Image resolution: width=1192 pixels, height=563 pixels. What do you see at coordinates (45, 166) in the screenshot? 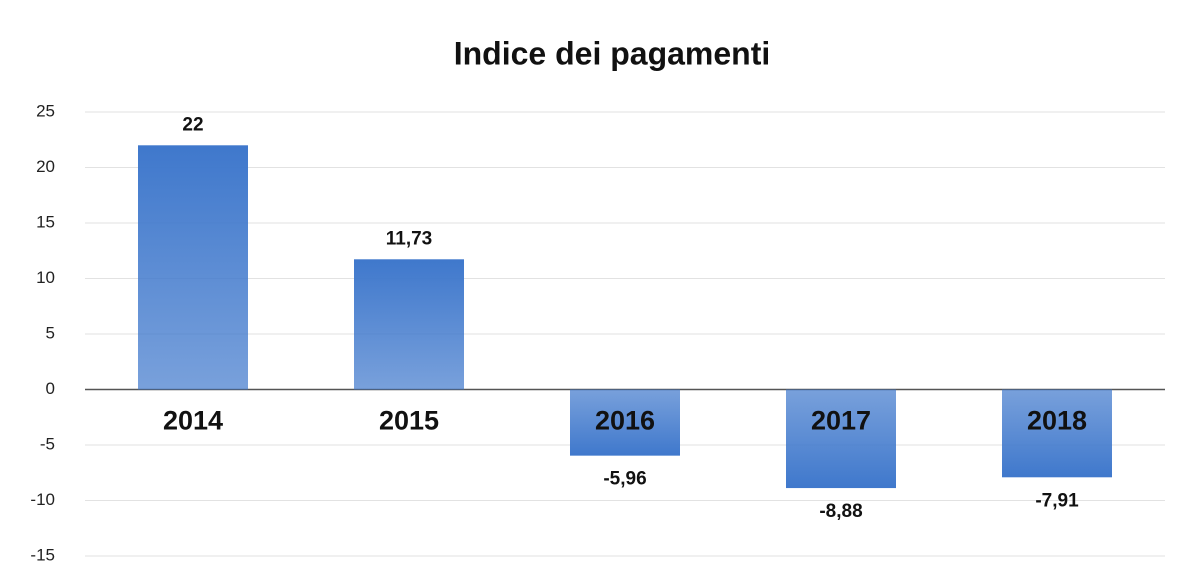
I see `y-tick-label: 20` at bounding box center [45, 166].